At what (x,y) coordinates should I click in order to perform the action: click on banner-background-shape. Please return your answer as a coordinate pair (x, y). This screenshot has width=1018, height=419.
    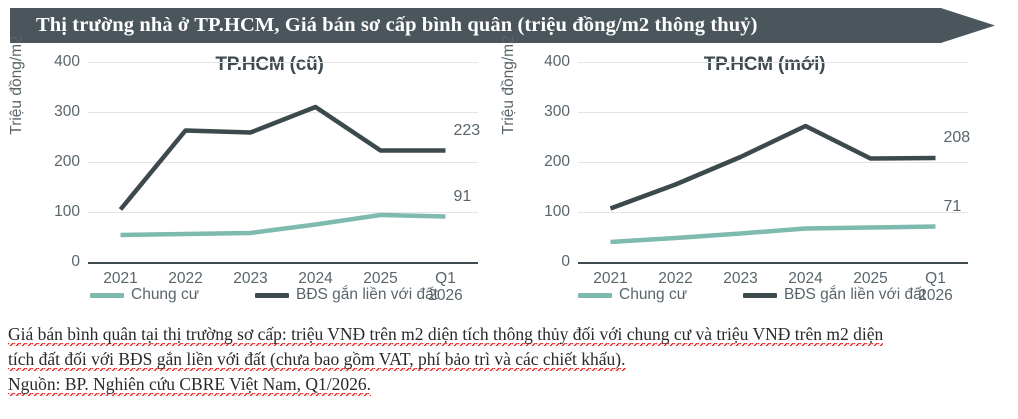
    Looking at the image, I should click on (502, 25).